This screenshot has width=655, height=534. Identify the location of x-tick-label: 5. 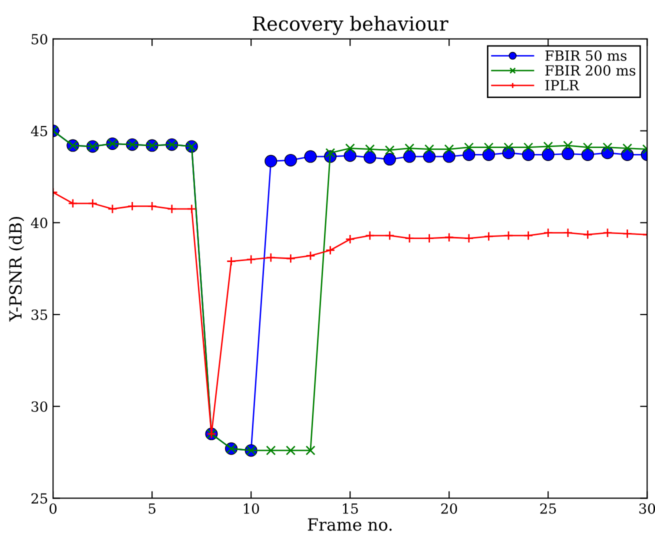
(152, 509).